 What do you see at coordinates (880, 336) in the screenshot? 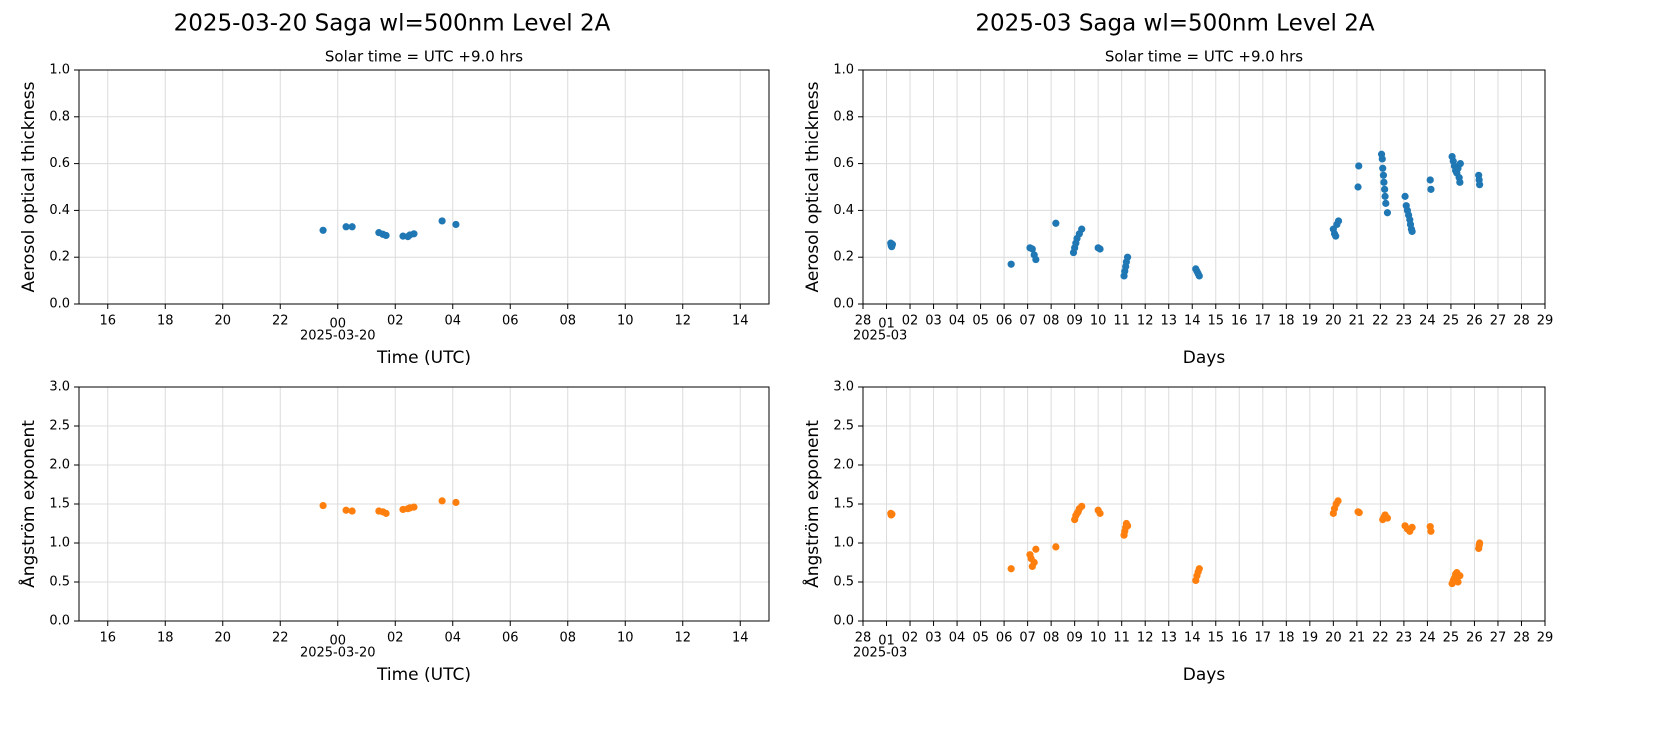
I see `x-offset-label: 2025-03` at bounding box center [880, 336].